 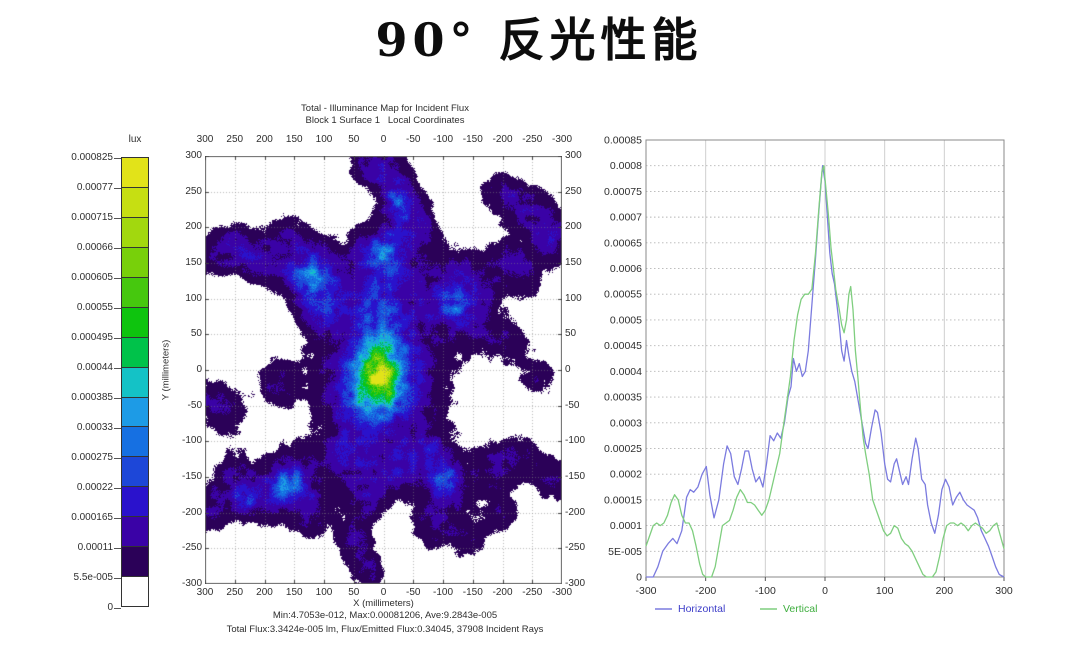 What do you see at coordinates (825, 591) in the screenshot?
I see `profile-x-tick-label: 0` at bounding box center [825, 591].